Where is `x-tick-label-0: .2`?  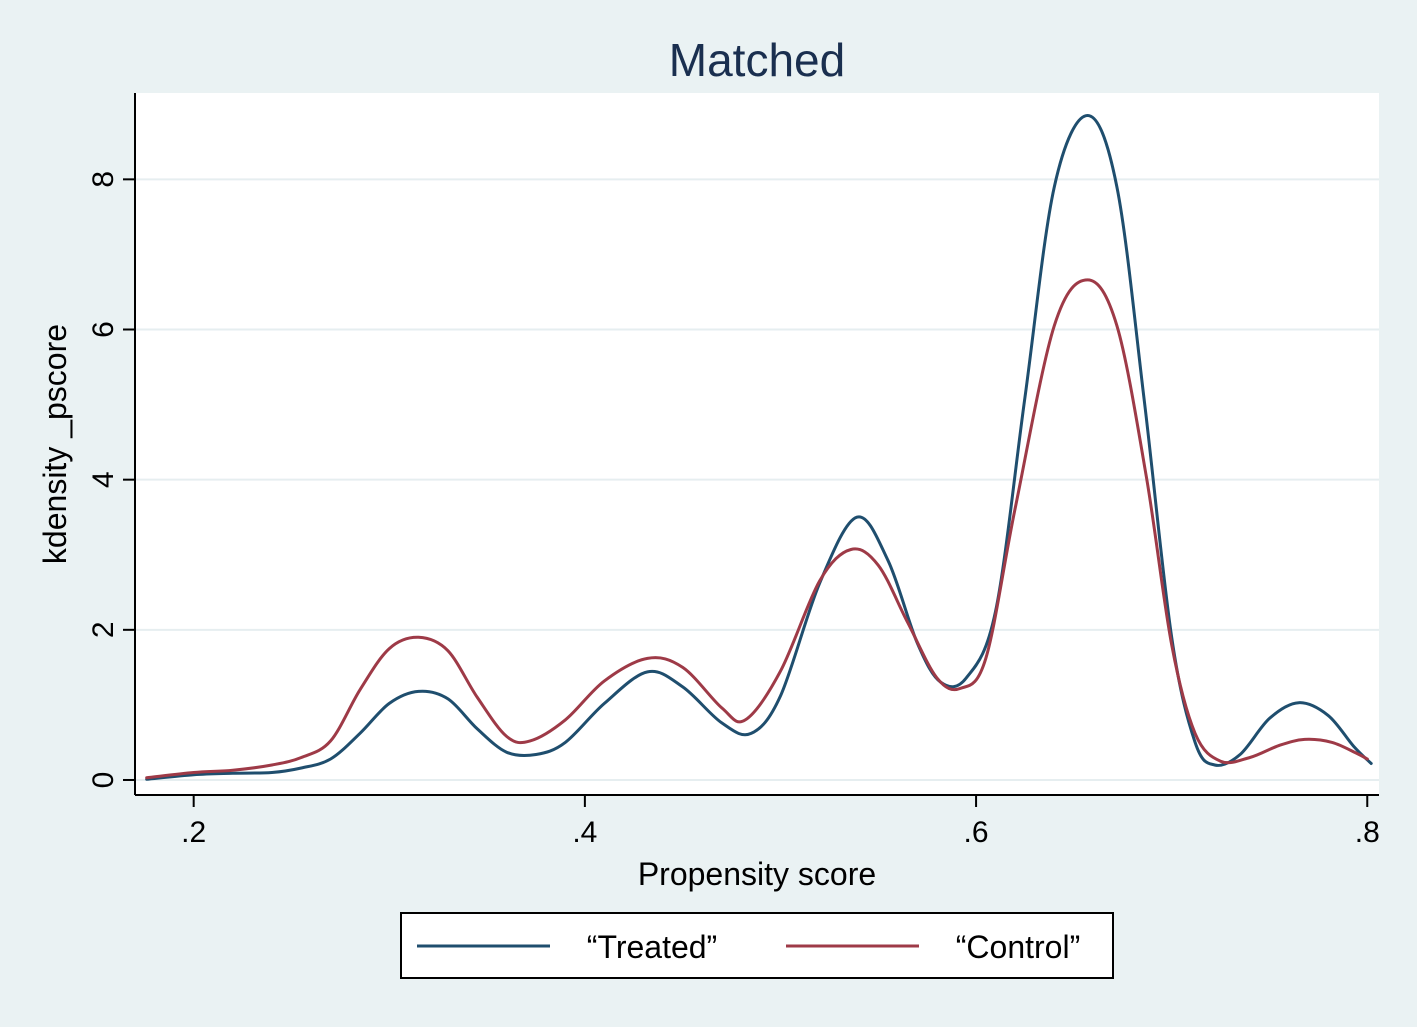 x-tick-label-0: .2 is located at coordinates (193, 832).